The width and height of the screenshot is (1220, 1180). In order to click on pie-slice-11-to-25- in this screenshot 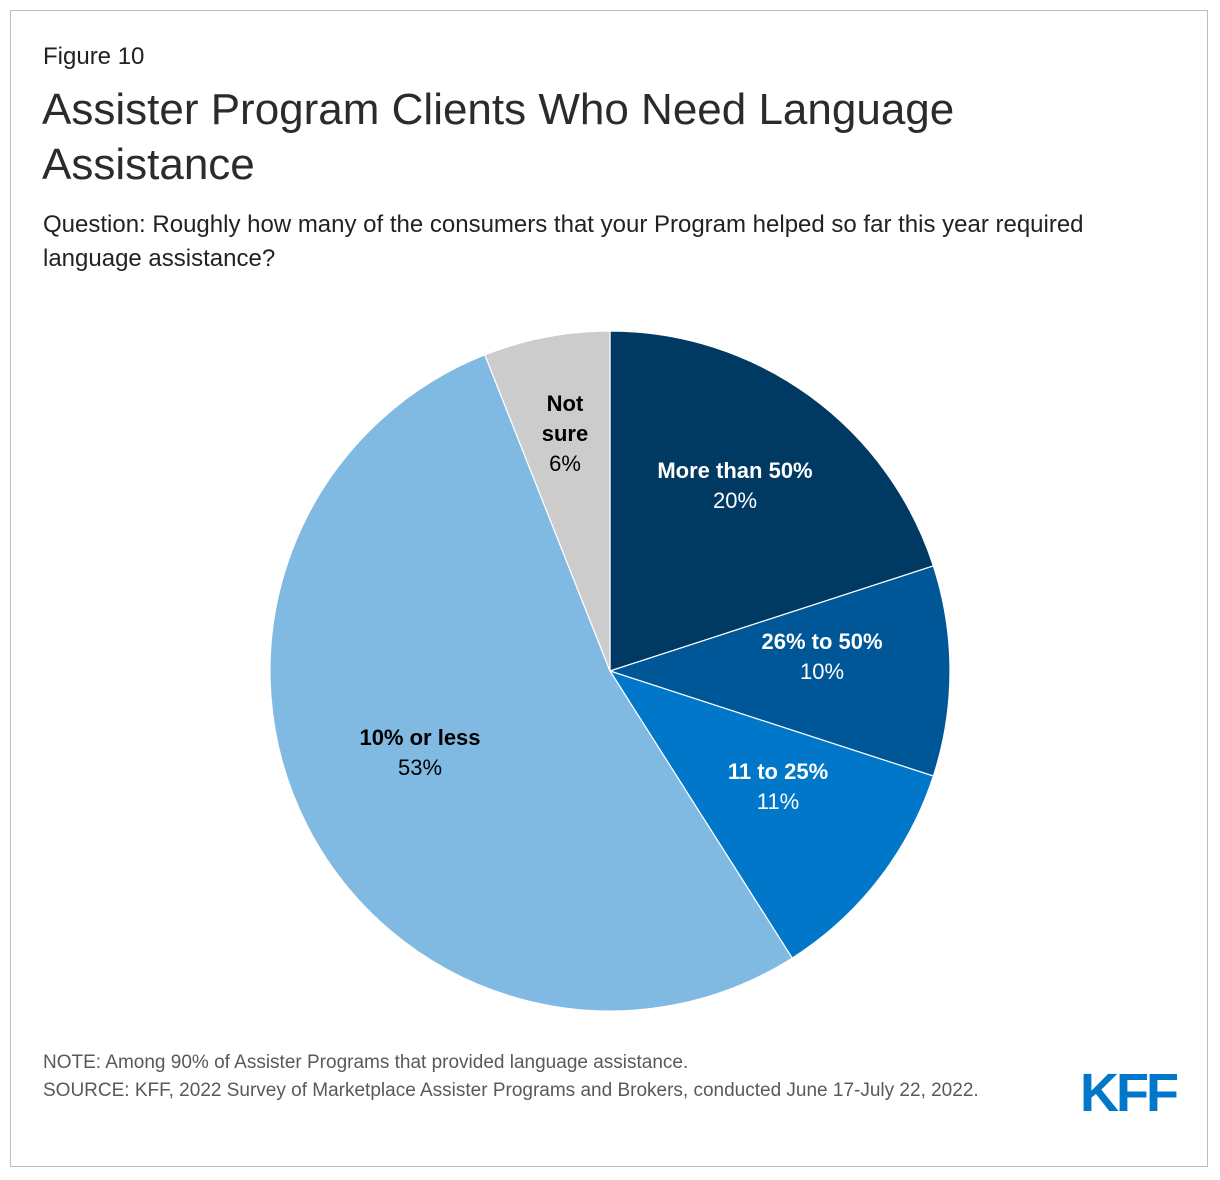, I will do `click(771, 814)`.